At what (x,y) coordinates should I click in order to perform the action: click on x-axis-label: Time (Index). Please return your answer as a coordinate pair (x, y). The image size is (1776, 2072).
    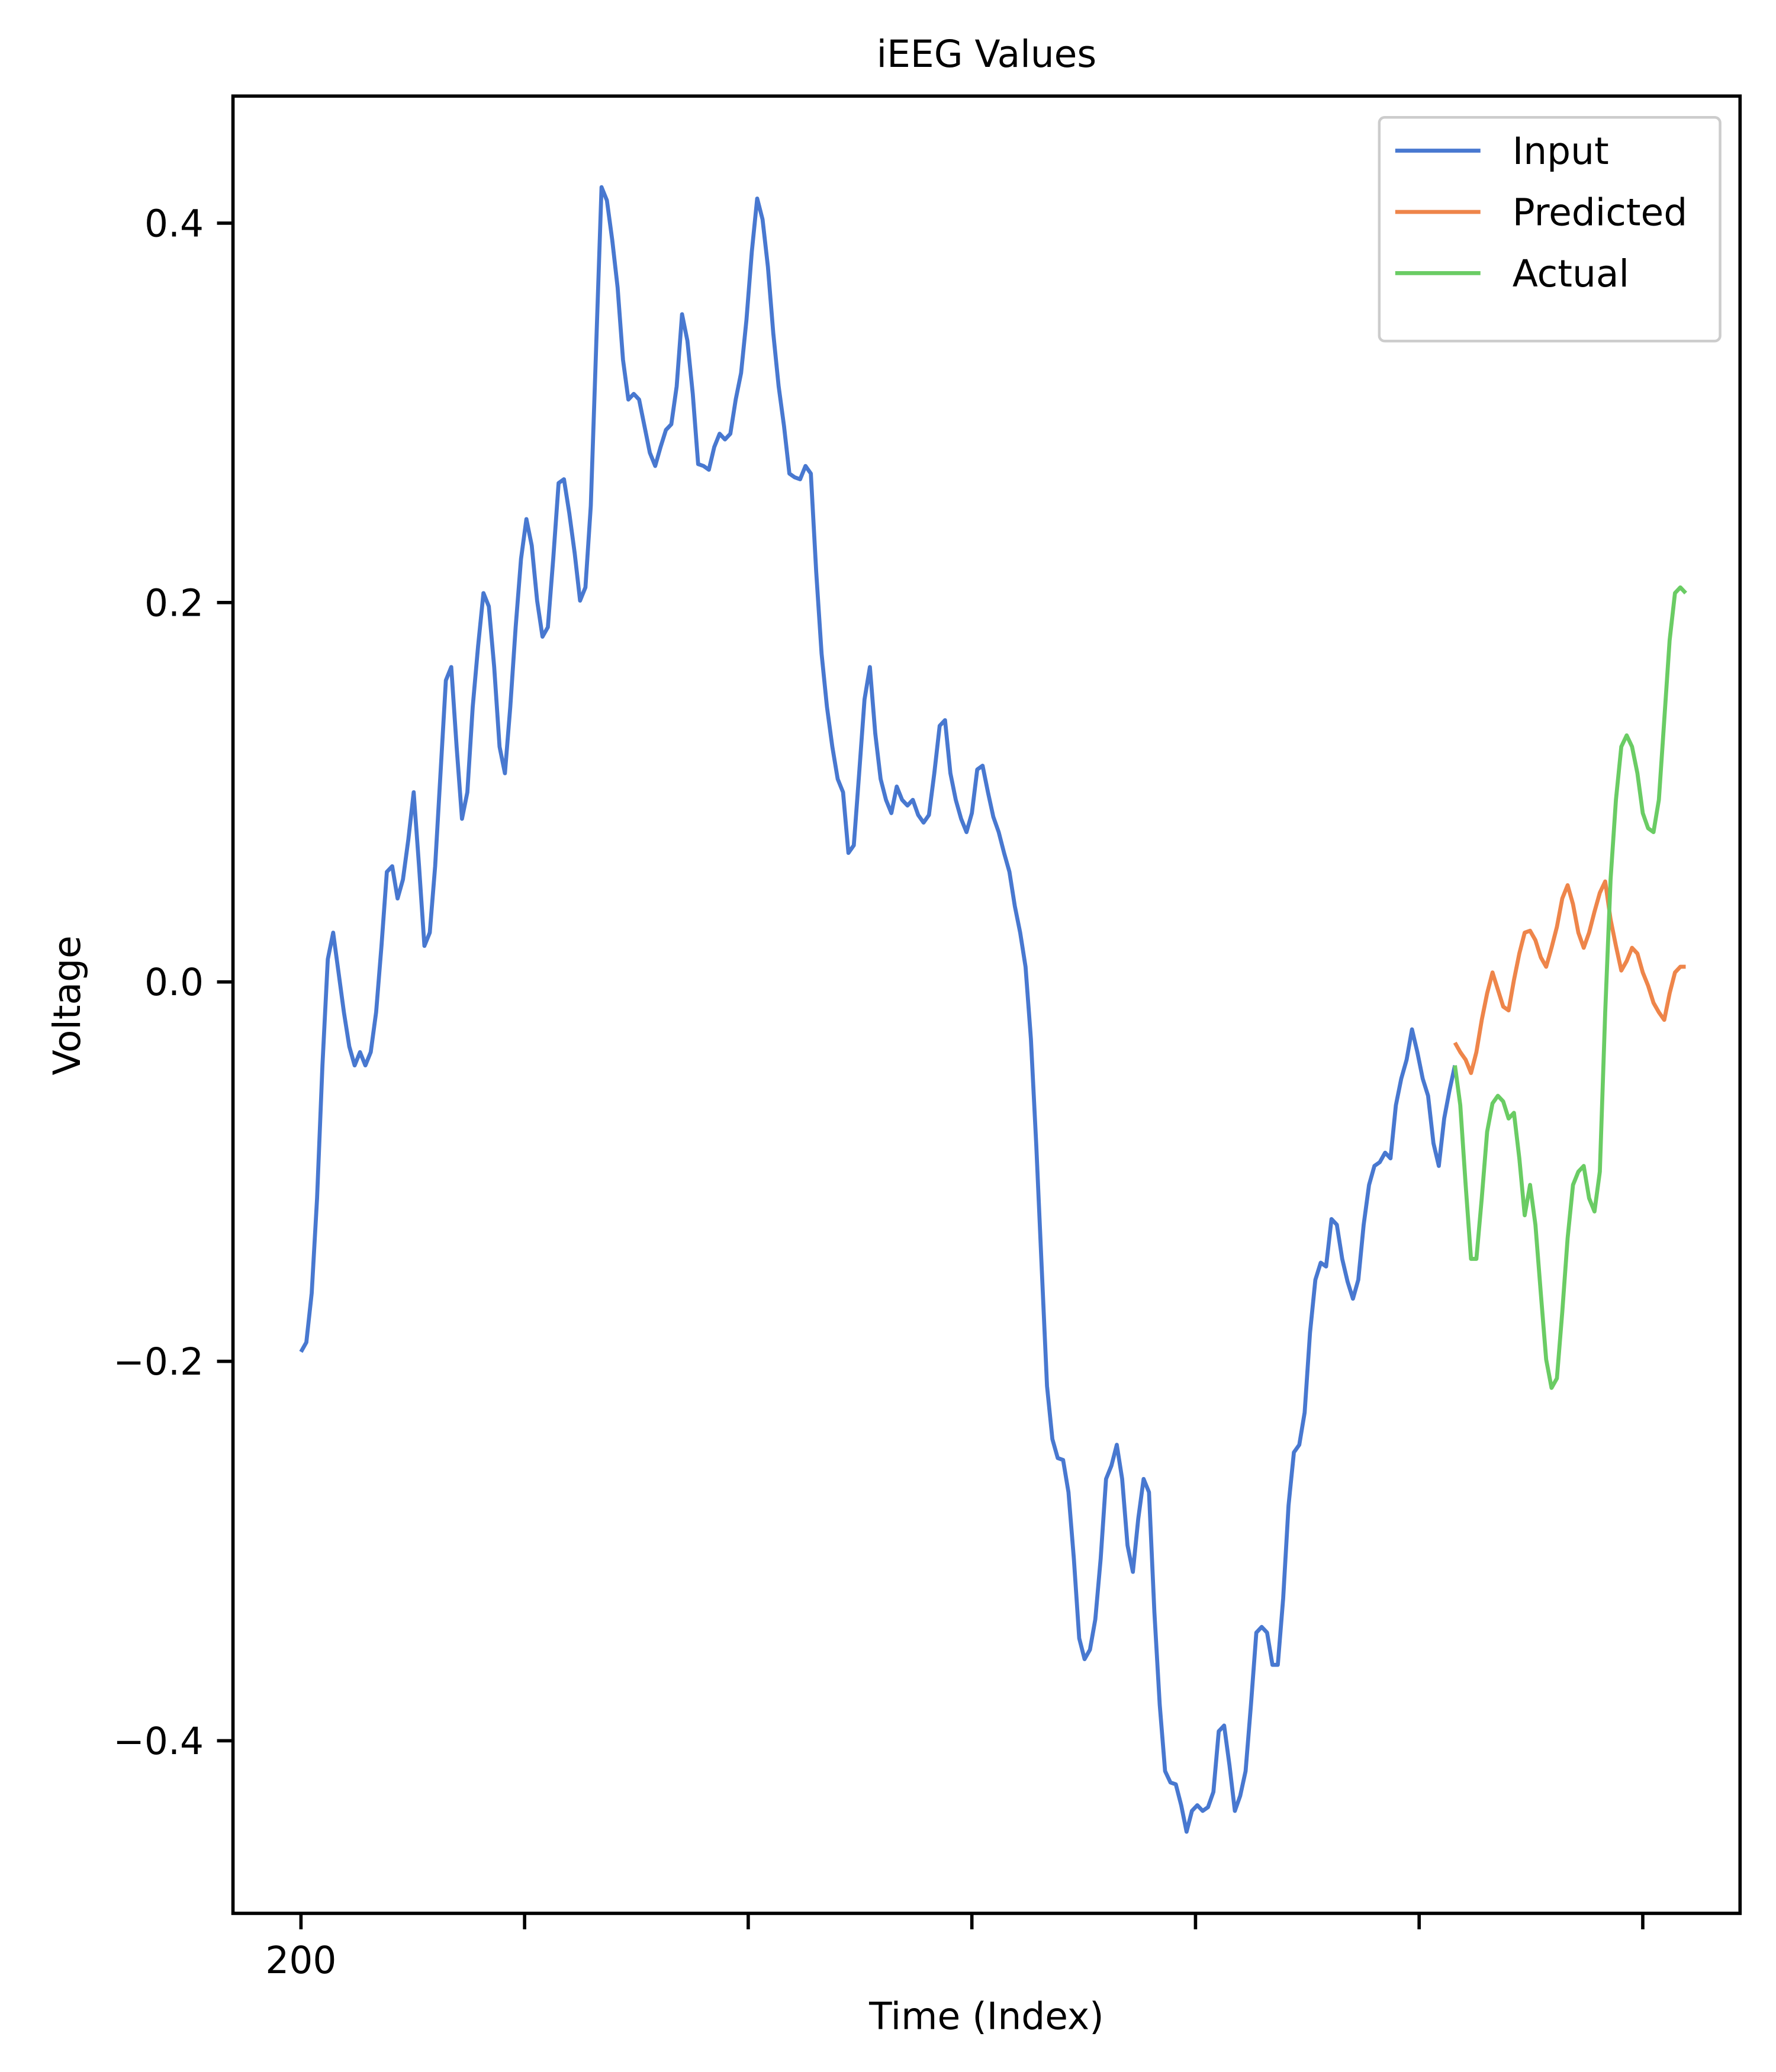
    Looking at the image, I should click on (986, 2016).